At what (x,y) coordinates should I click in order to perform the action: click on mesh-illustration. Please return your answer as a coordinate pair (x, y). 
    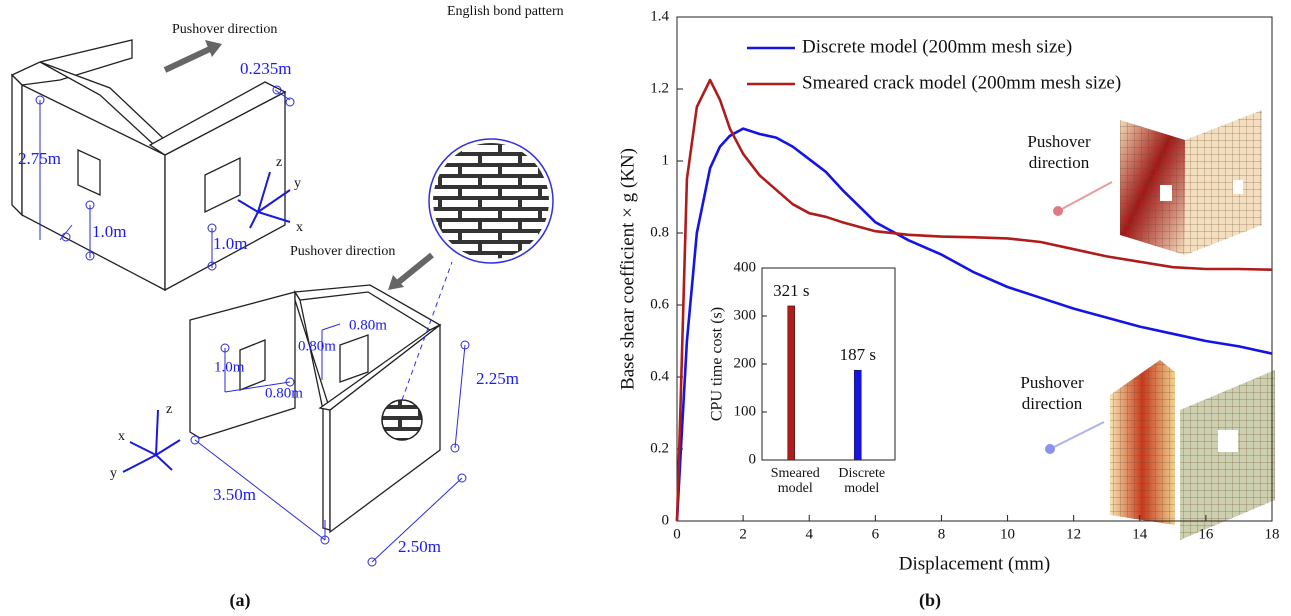
    Looking at the image, I should click on (1160, 325).